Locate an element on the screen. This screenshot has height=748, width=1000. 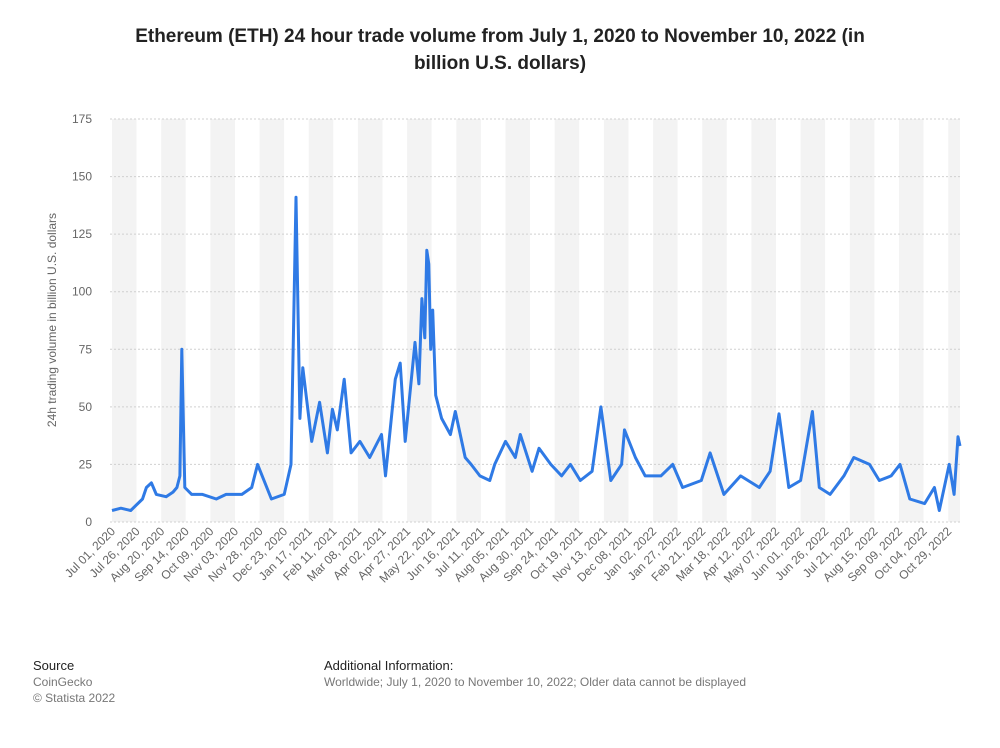
y-tick-label: 175 is located at coordinates (82, 119).